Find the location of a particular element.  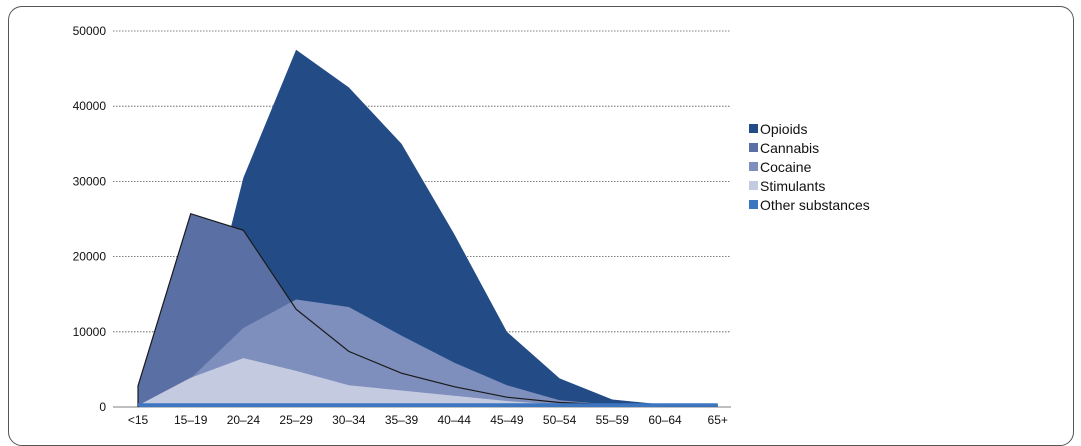

legend-label: Stimulants is located at coordinates (793, 185).